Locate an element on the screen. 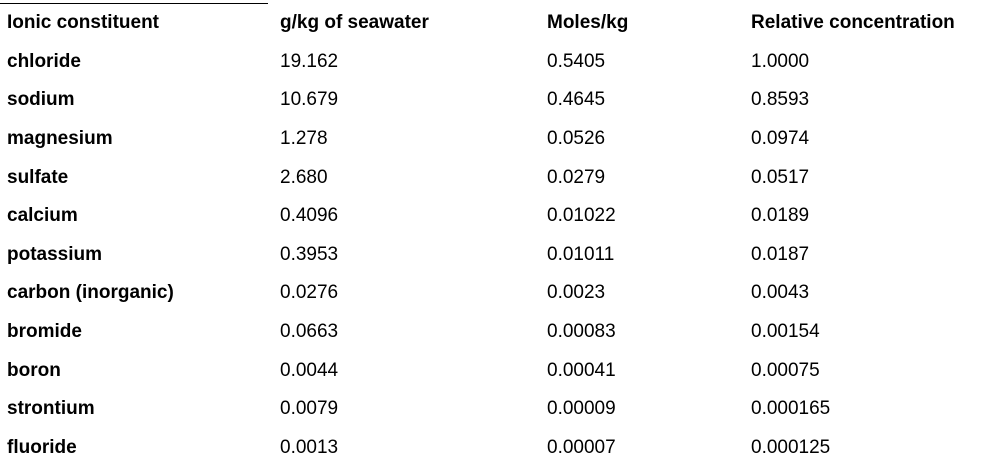  moles-per-kg-value: 0.00009 is located at coordinates (581, 409).